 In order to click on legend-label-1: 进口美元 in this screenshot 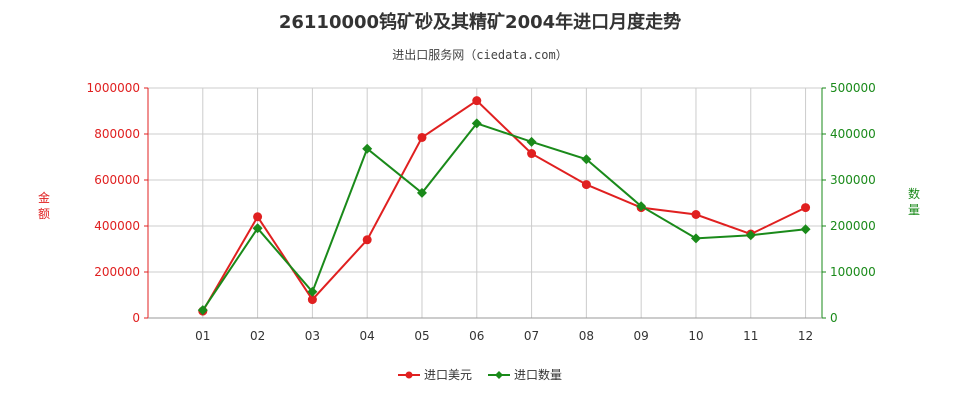, I will do `click(448, 375)`.